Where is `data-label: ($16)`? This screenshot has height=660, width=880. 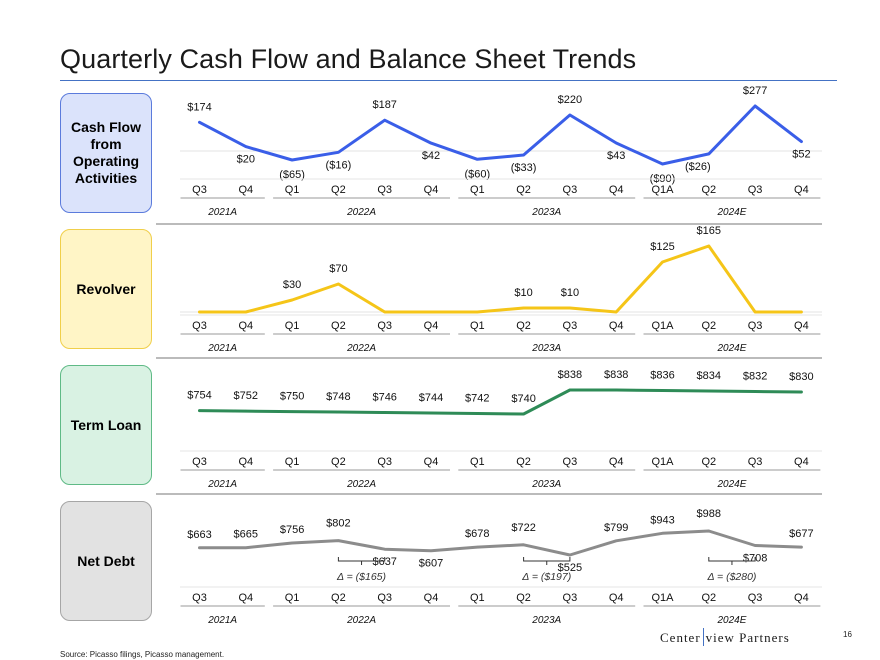 data-label: ($16) is located at coordinates (339, 165).